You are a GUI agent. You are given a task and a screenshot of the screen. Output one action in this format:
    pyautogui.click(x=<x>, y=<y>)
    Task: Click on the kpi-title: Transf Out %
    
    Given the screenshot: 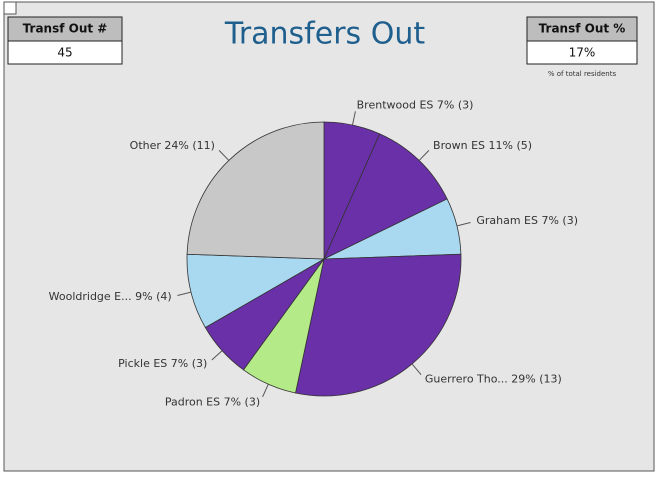 What is the action you would take?
    pyautogui.click(x=582, y=29)
    